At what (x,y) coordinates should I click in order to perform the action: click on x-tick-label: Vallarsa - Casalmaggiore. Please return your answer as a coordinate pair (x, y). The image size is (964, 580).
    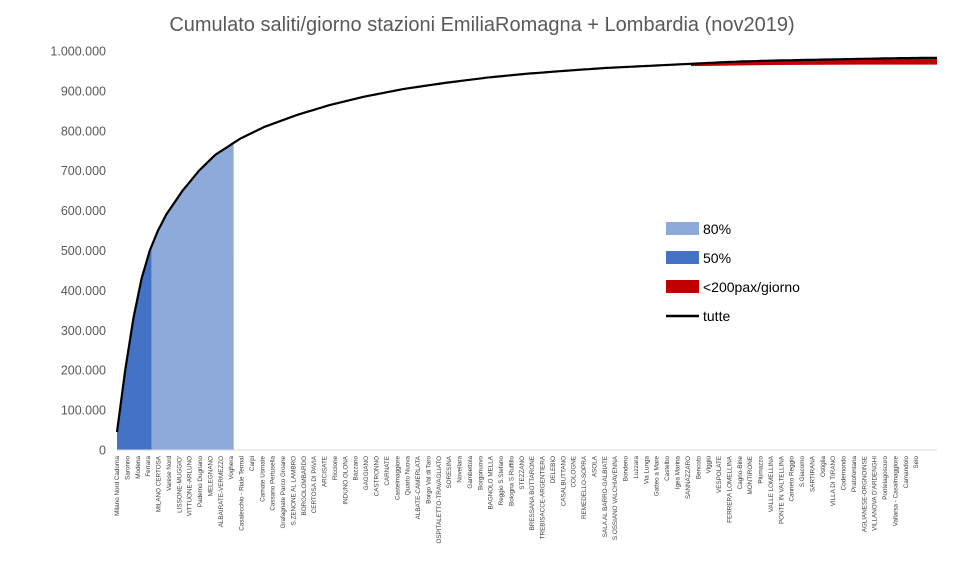
    Looking at the image, I should click on (895, 491).